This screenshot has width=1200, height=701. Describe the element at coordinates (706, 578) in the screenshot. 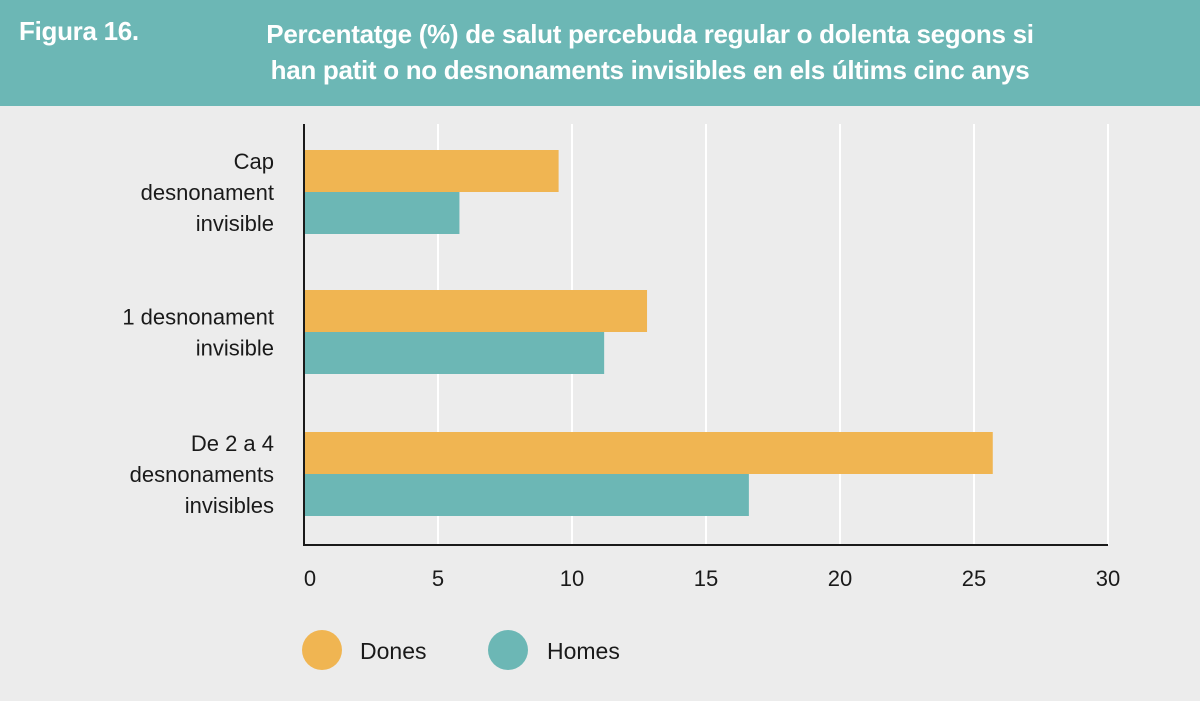

I see `x-tick-label-15: 15` at that location.